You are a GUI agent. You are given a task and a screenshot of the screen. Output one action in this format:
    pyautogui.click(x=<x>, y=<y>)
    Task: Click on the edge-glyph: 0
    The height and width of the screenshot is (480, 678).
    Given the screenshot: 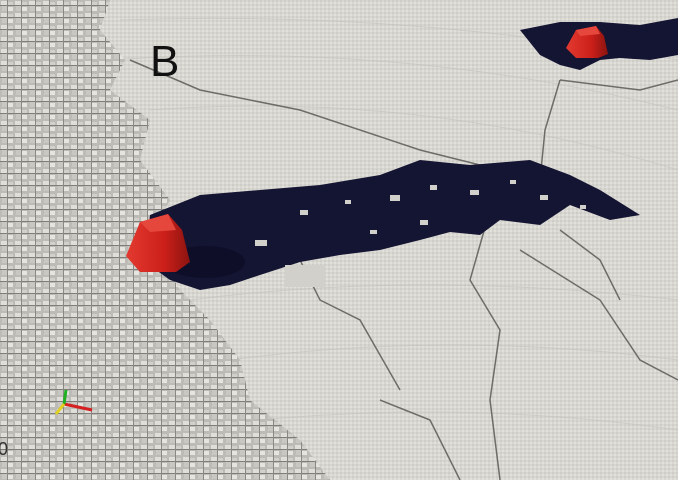 What is the action you would take?
    pyautogui.click(x=4, y=449)
    